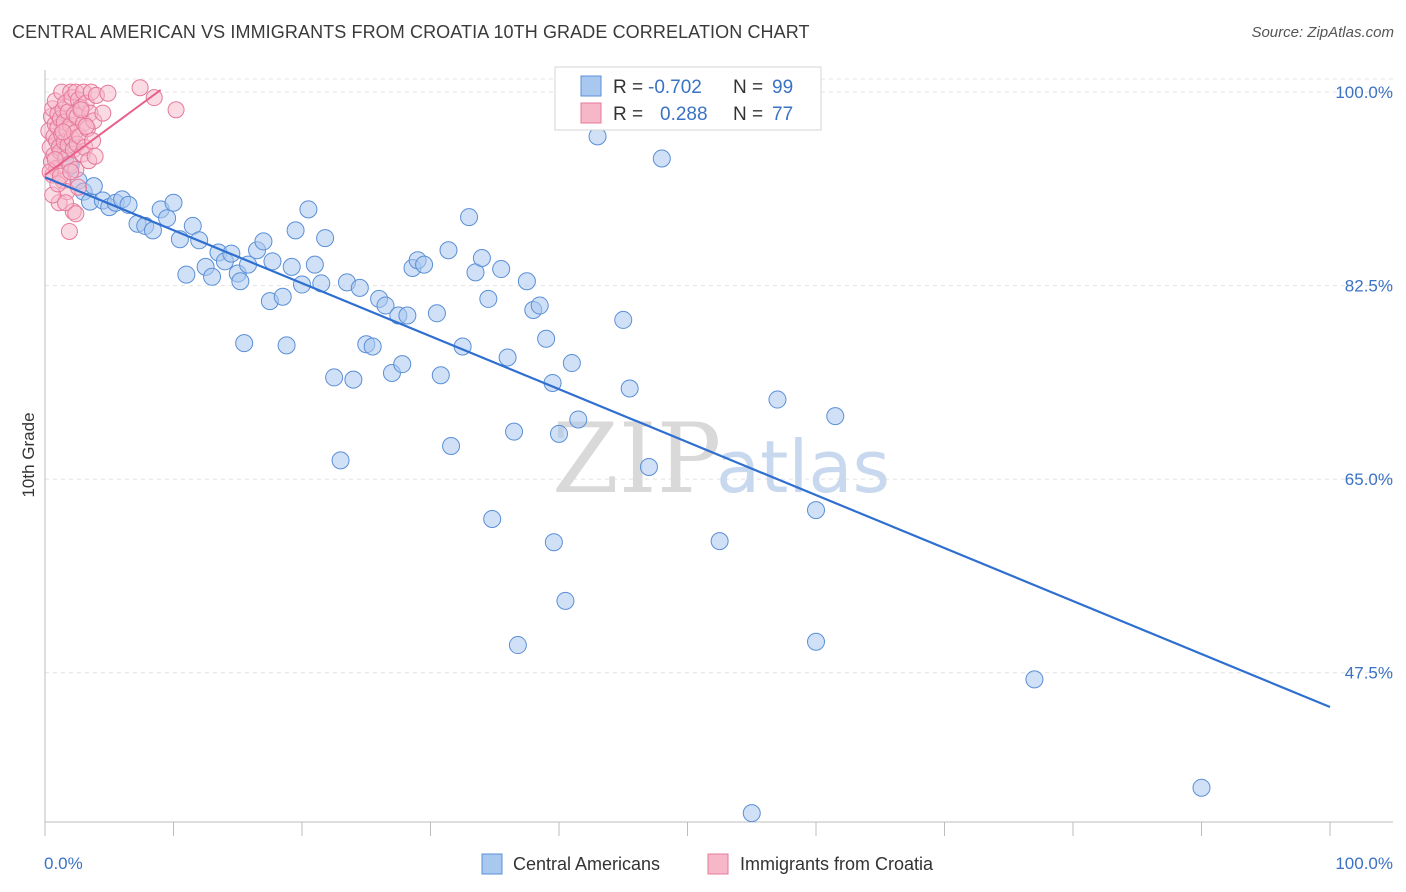 The width and height of the screenshot is (1406, 892). What do you see at coordinates (586, 864) in the screenshot?
I see `bottom-legend-label-1: Central Americans` at bounding box center [586, 864].